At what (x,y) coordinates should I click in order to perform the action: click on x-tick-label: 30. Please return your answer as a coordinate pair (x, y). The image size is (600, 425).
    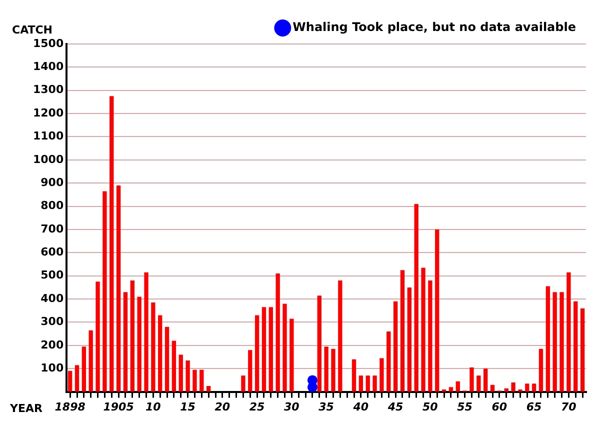
    Looking at the image, I should click on (292, 407).